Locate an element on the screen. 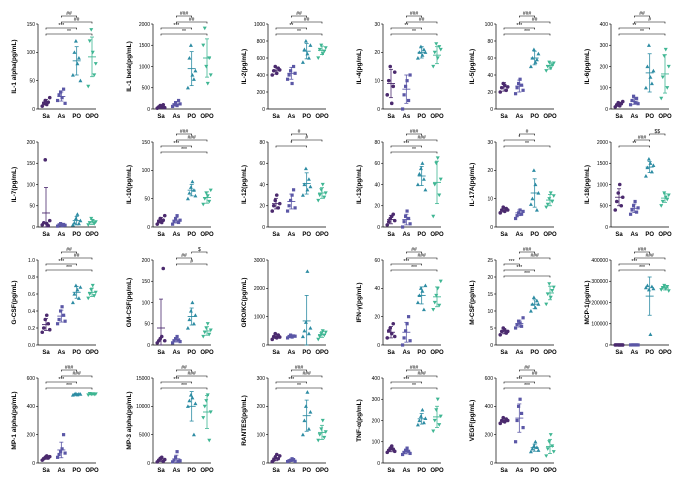 This screenshot has height=486, width=685. y-axis-label: M-CSF(pg/mL) is located at coordinates (472, 302).